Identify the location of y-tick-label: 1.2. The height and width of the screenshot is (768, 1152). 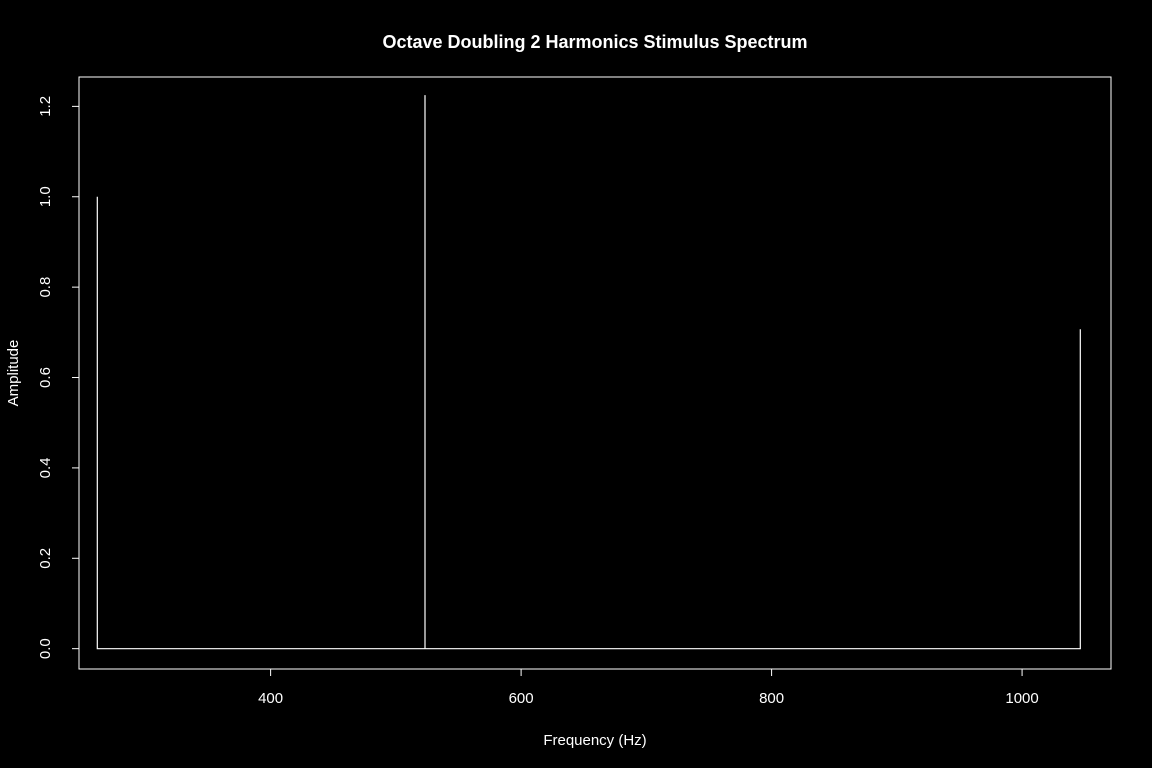
(45, 106).